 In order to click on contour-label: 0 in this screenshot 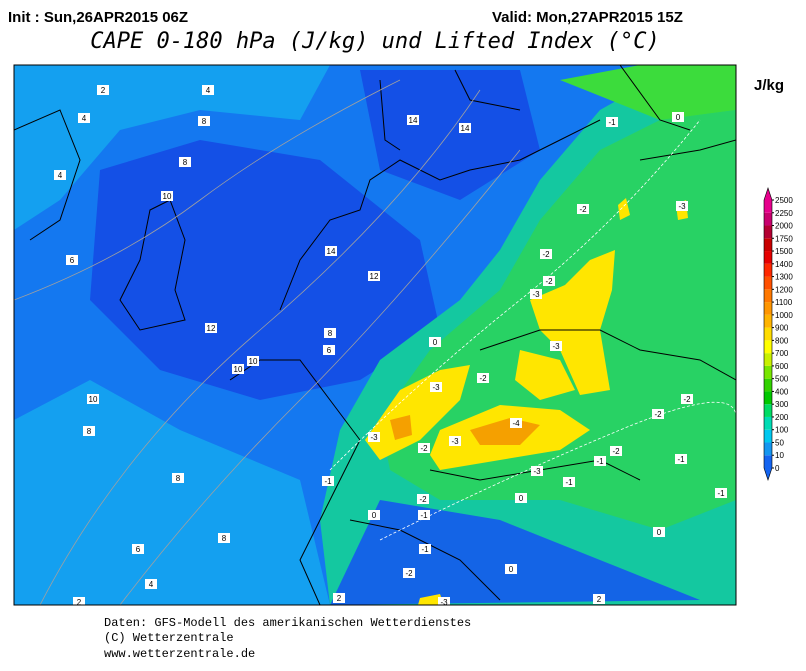, I will do `click(511, 569)`.